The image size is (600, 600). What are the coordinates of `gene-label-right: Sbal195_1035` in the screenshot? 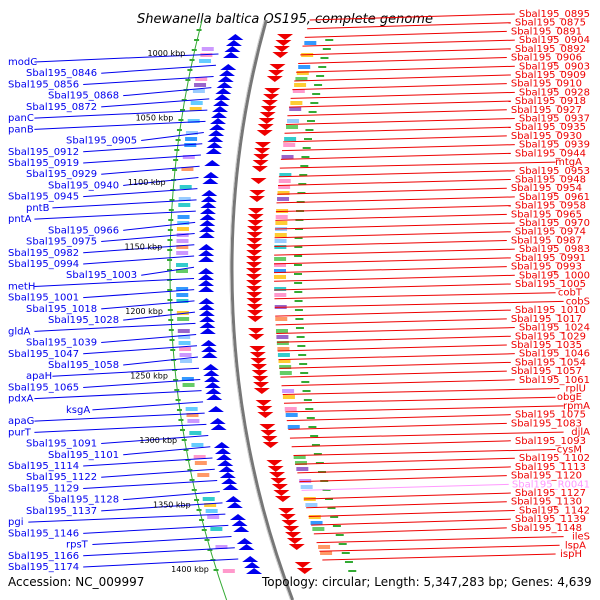 It's located at (546, 345).